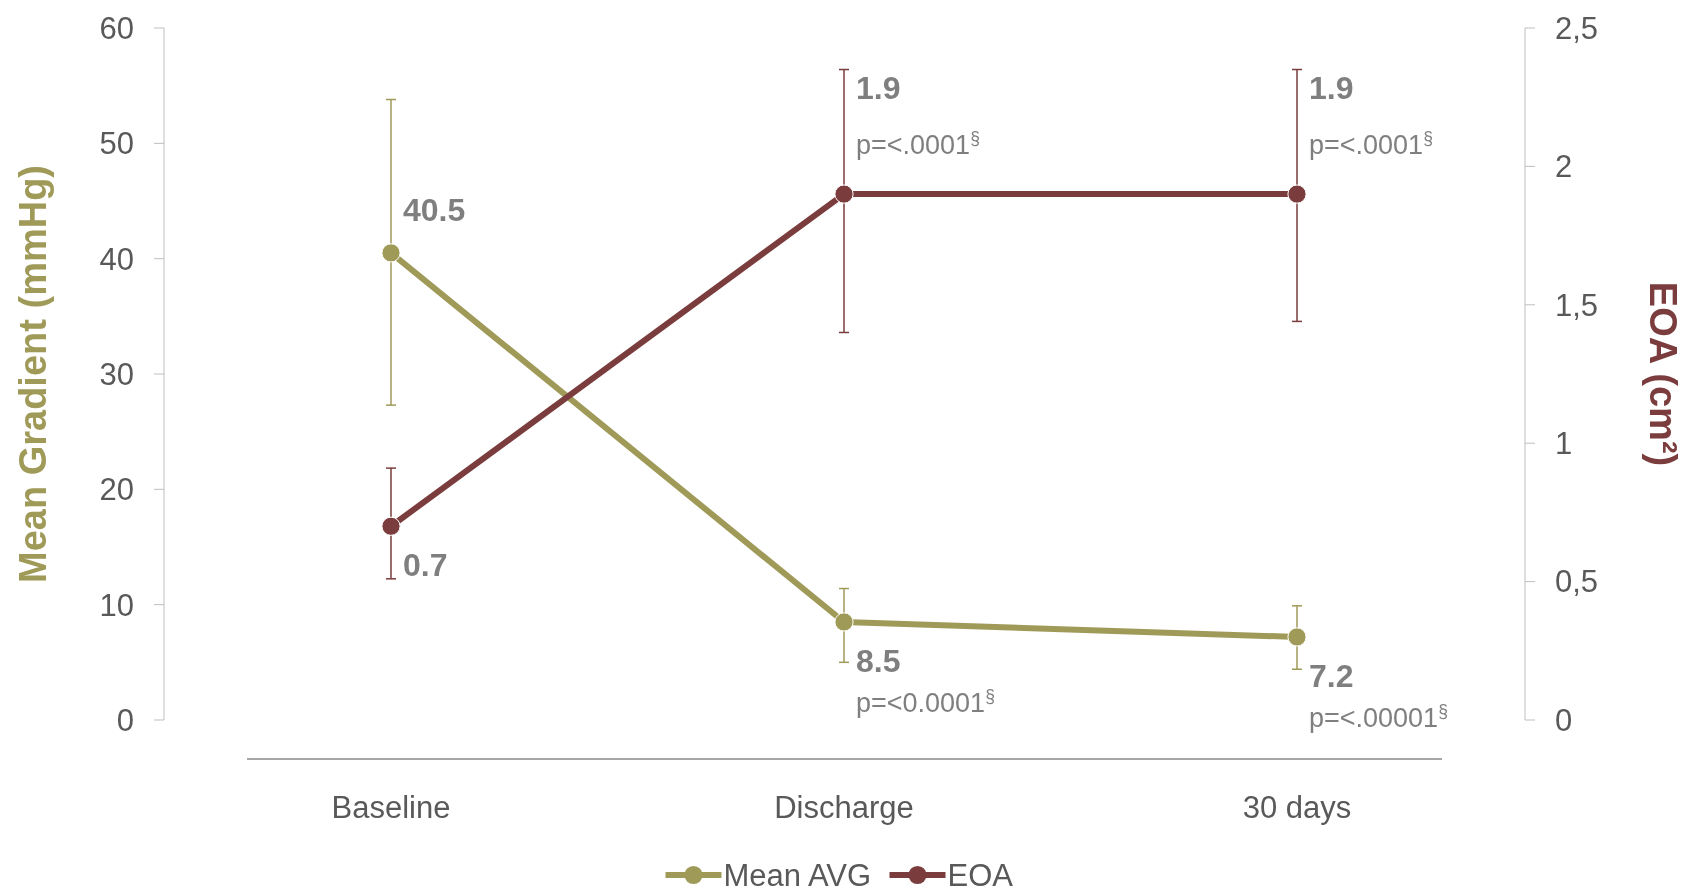 The height and width of the screenshot is (894, 1681). Describe the element at coordinates (797, 875) in the screenshot. I see `legend-label: Mean AVG` at that location.